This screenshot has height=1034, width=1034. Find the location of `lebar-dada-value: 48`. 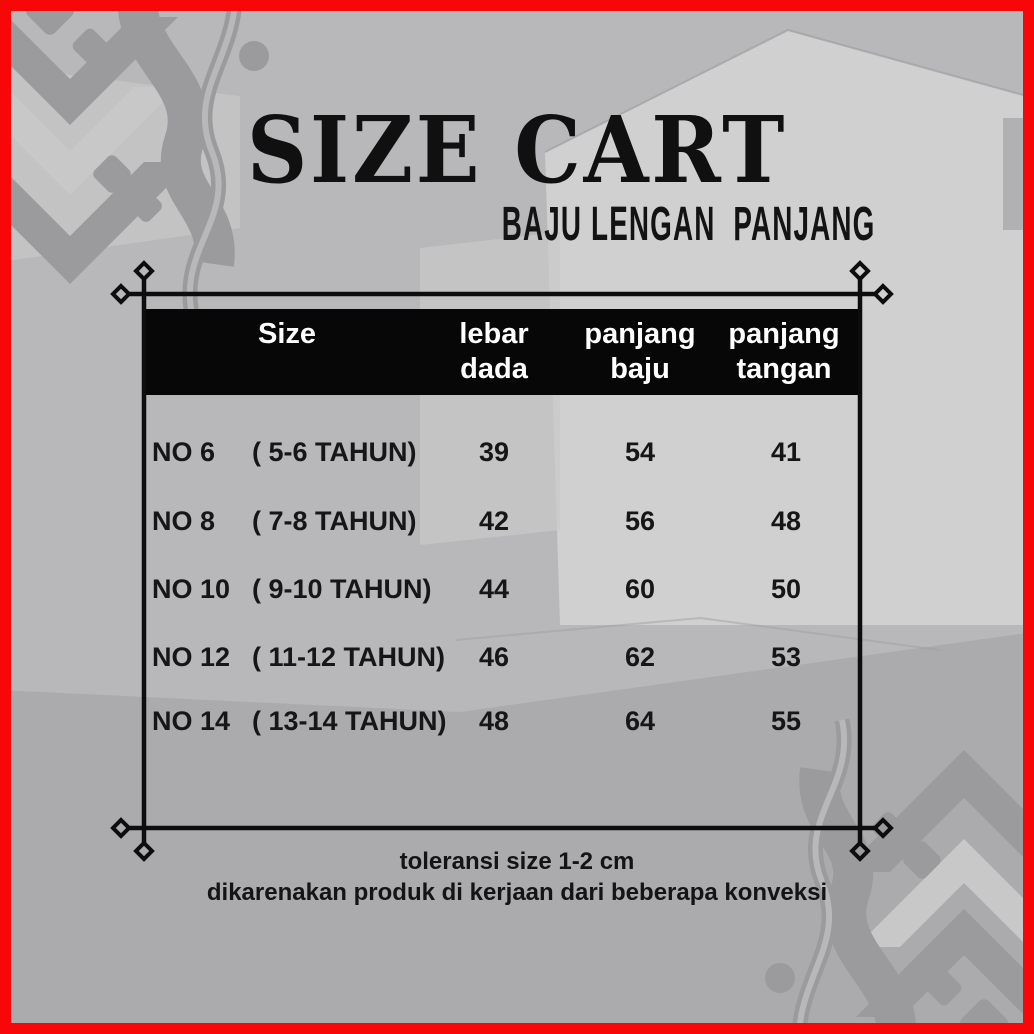

lebar-dada-value: 48 is located at coordinates (494, 720).